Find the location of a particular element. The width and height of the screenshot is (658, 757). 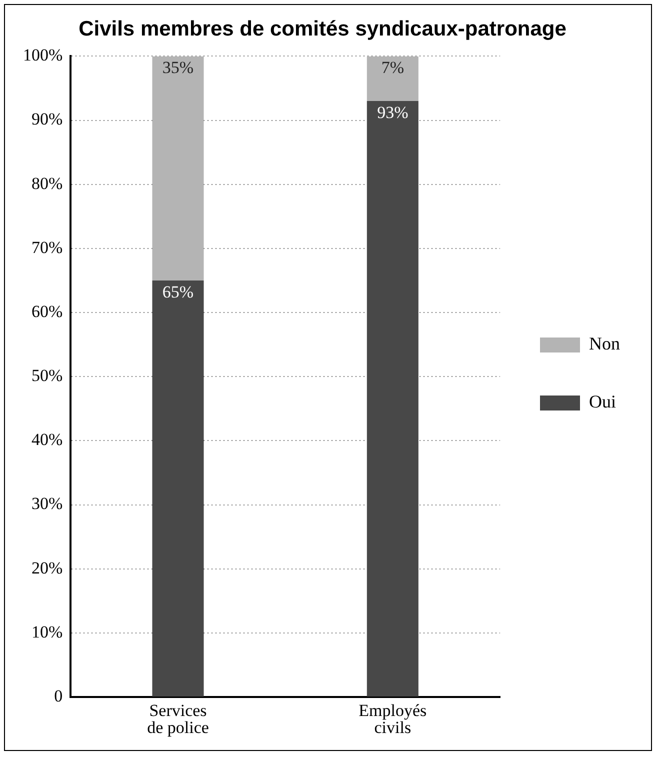

y-tick-label: 0 is located at coordinates (58, 696).